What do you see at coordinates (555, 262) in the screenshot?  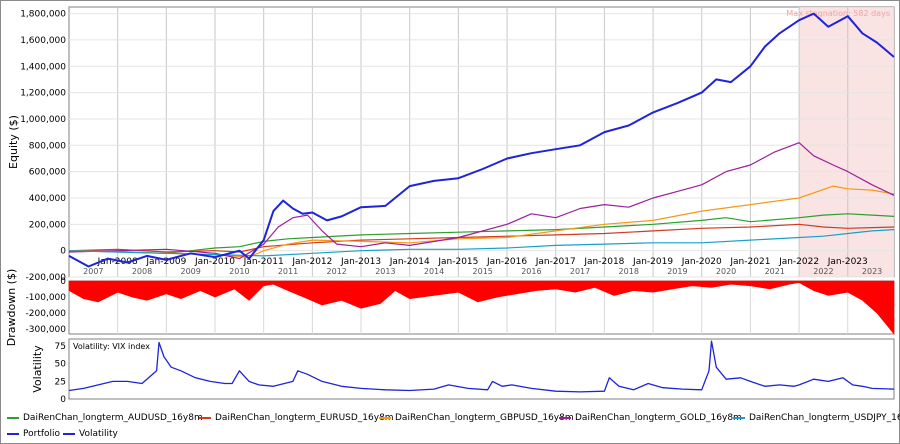 I see `month-tick-label: Jan-2017` at bounding box center [555, 262].